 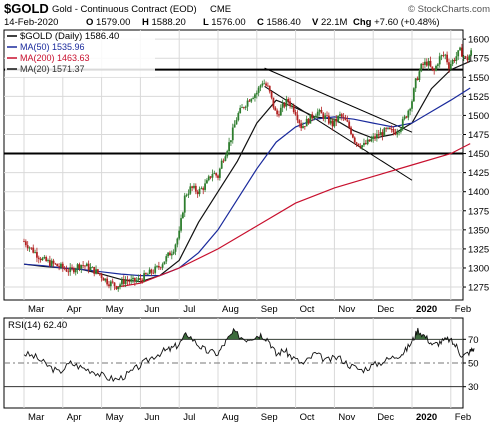 I want to click on month-tick-label: Dec, so click(x=385, y=309).